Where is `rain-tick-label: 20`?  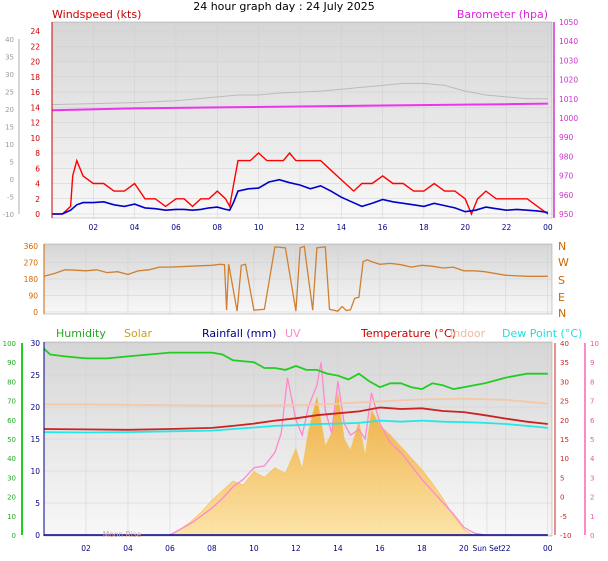
rain-tick-label: 20 is located at coordinates (35, 407).